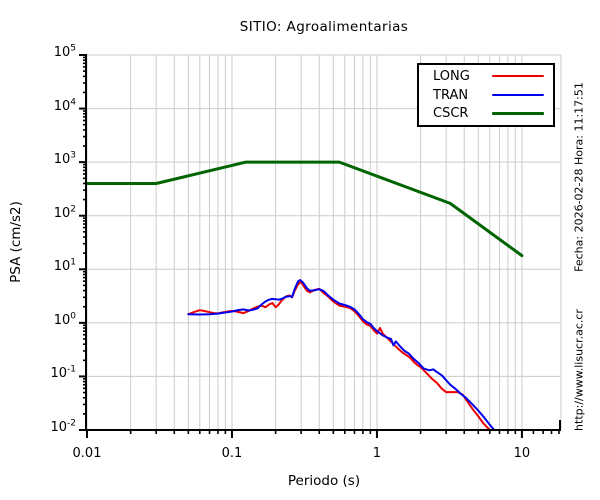 The image size is (600, 500). What do you see at coordinates (451, 76) in the screenshot?
I see `legend-label-long: LONG` at bounding box center [451, 76].